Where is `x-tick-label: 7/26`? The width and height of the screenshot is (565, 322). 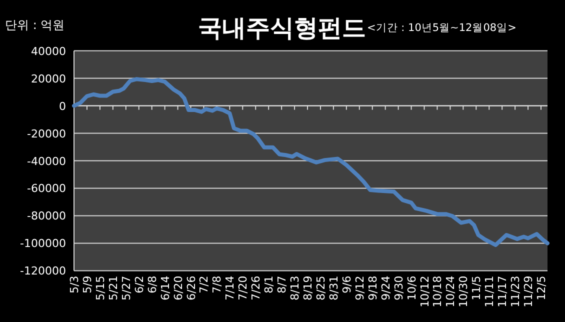
x-tick-label: 7/26 is located at coordinates (256, 288).